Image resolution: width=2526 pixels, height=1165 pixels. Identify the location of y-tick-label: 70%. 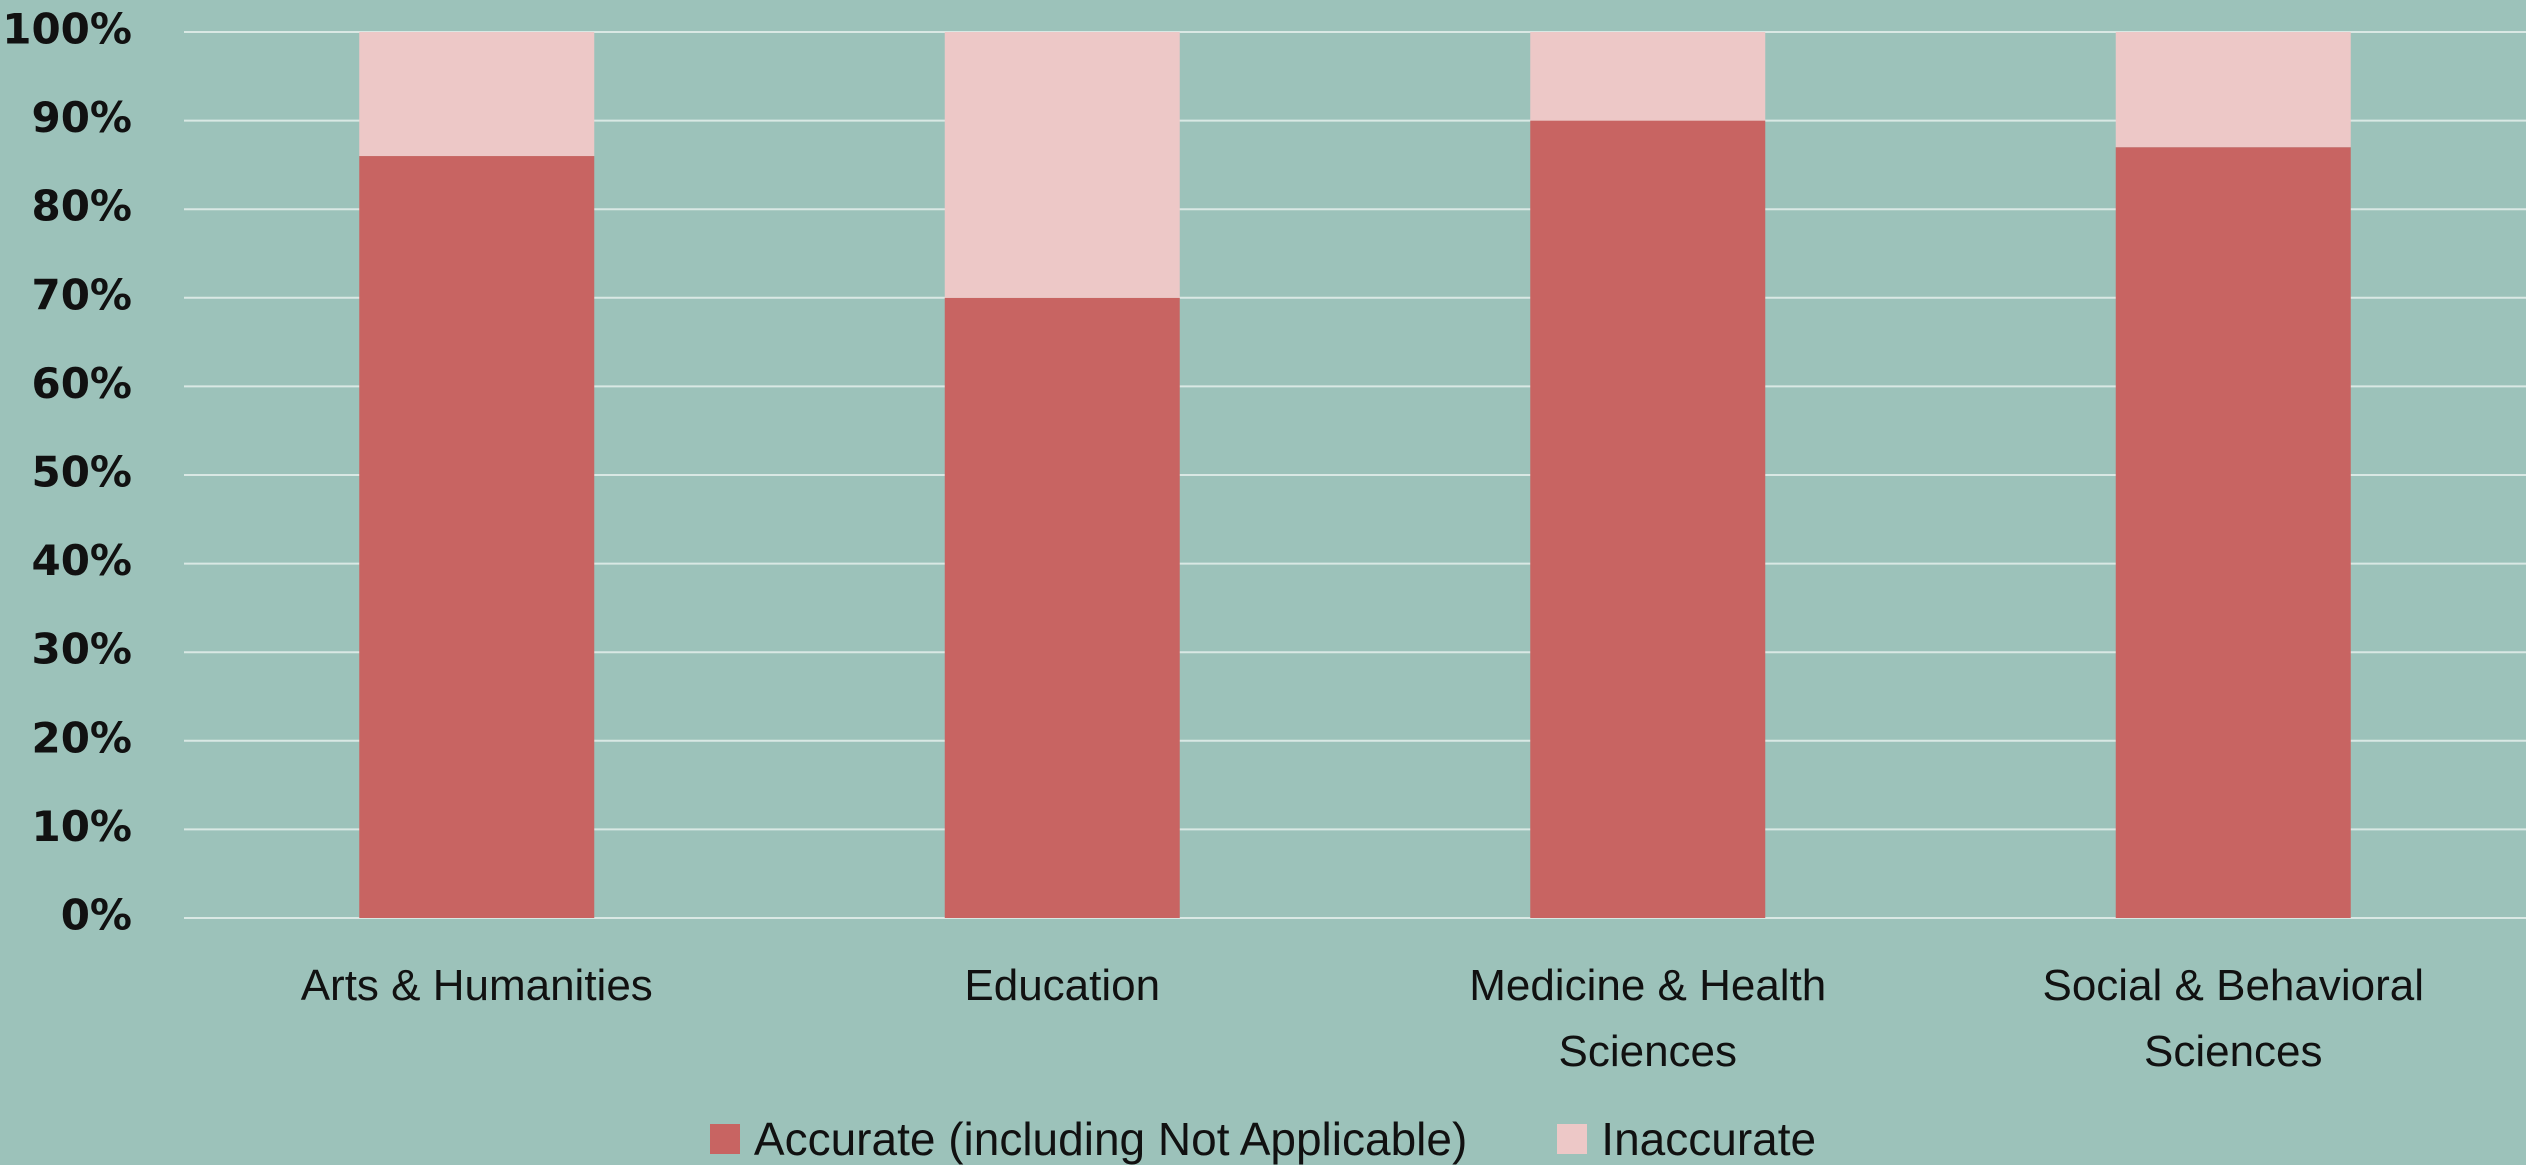
(81, 294).